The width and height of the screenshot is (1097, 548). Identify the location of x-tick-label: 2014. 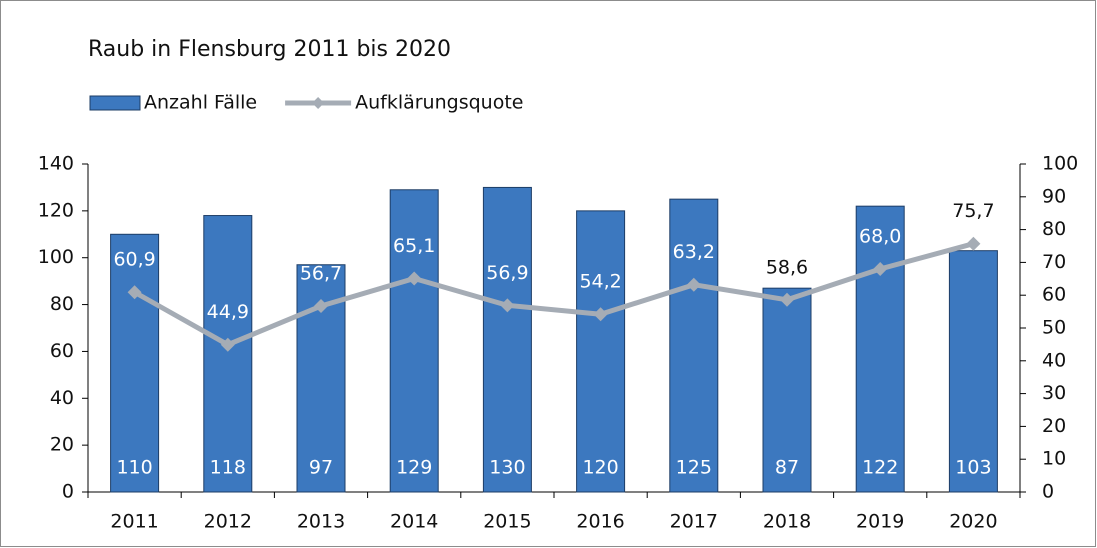
(414, 522).